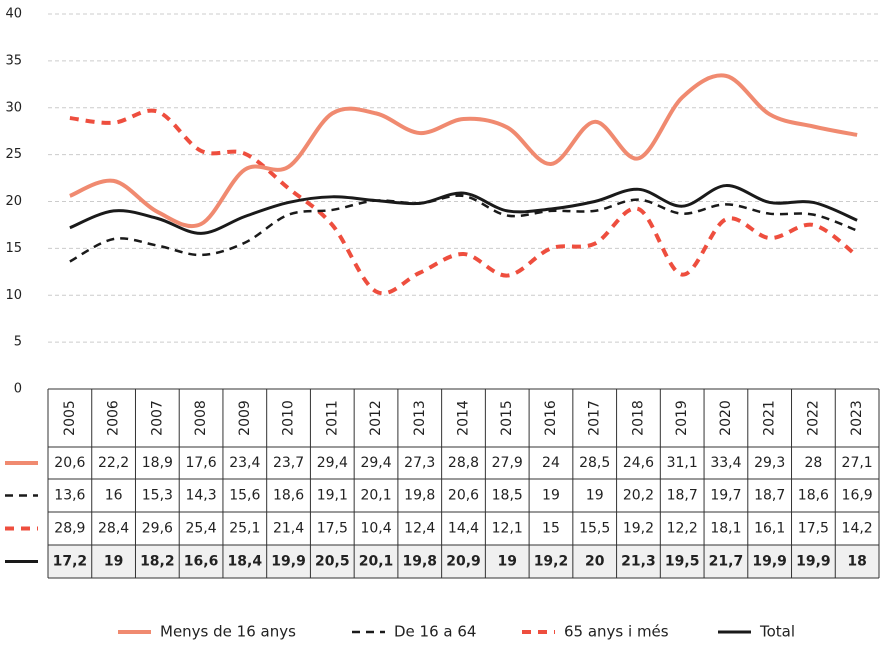  Describe the element at coordinates (332, 562) in the screenshot. I see `table-value: 20,5` at that location.